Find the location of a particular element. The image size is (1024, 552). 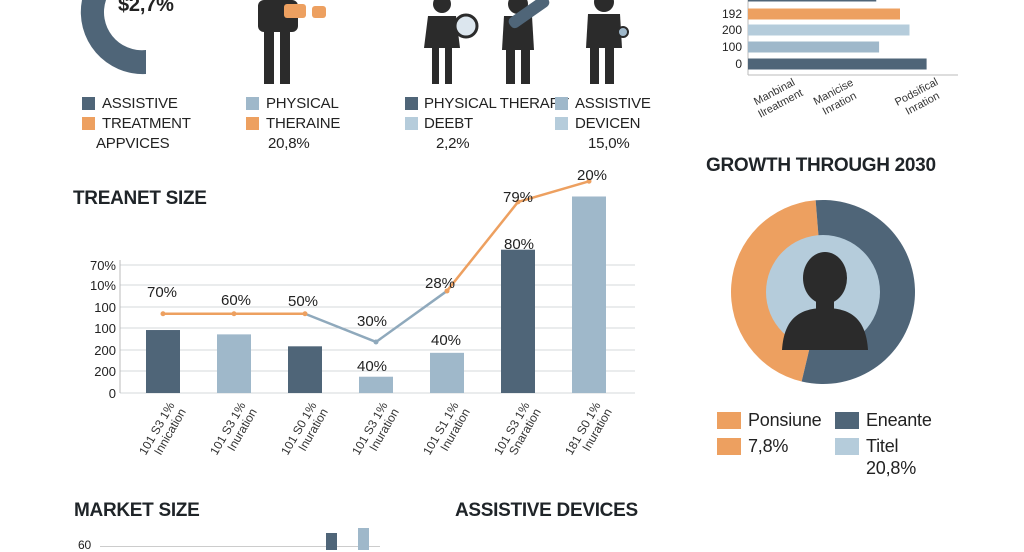

main-y-tick-label: 200 is located at coordinates (105, 371).